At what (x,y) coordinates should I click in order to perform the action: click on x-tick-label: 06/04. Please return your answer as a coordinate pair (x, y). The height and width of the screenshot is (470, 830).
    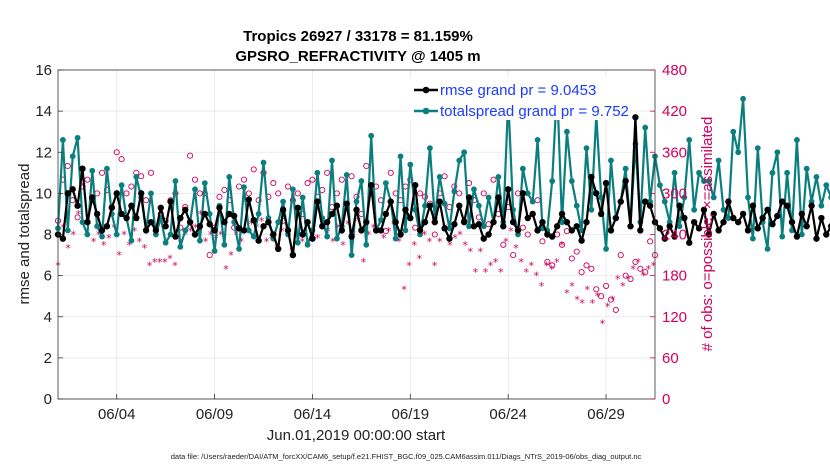
    Looking at the image, I should click on (117, 414).